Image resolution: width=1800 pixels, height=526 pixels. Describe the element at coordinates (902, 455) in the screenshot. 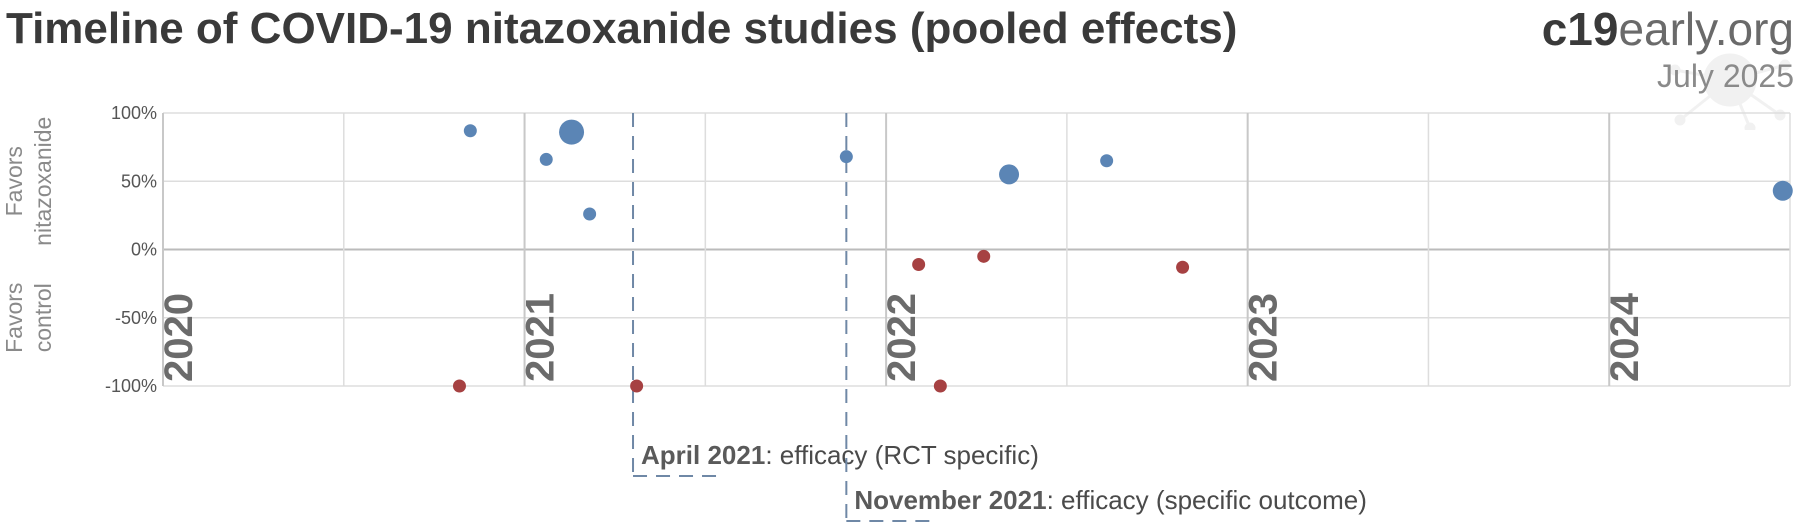

I see `event-label-description: : efficacy (RCT specific)` at that location.